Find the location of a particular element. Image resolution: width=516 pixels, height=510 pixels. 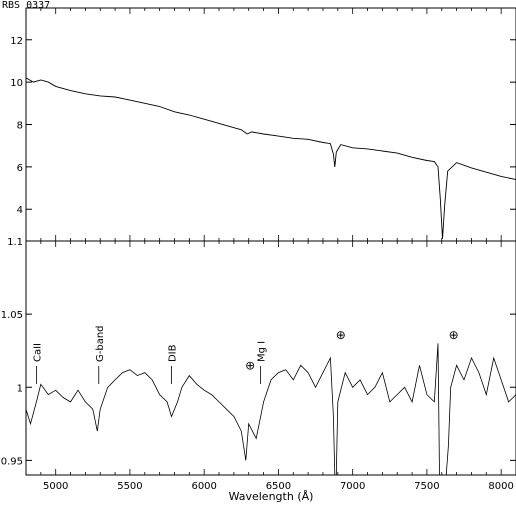

x-tick-label: 7000 is located at coordinates (352, 486).